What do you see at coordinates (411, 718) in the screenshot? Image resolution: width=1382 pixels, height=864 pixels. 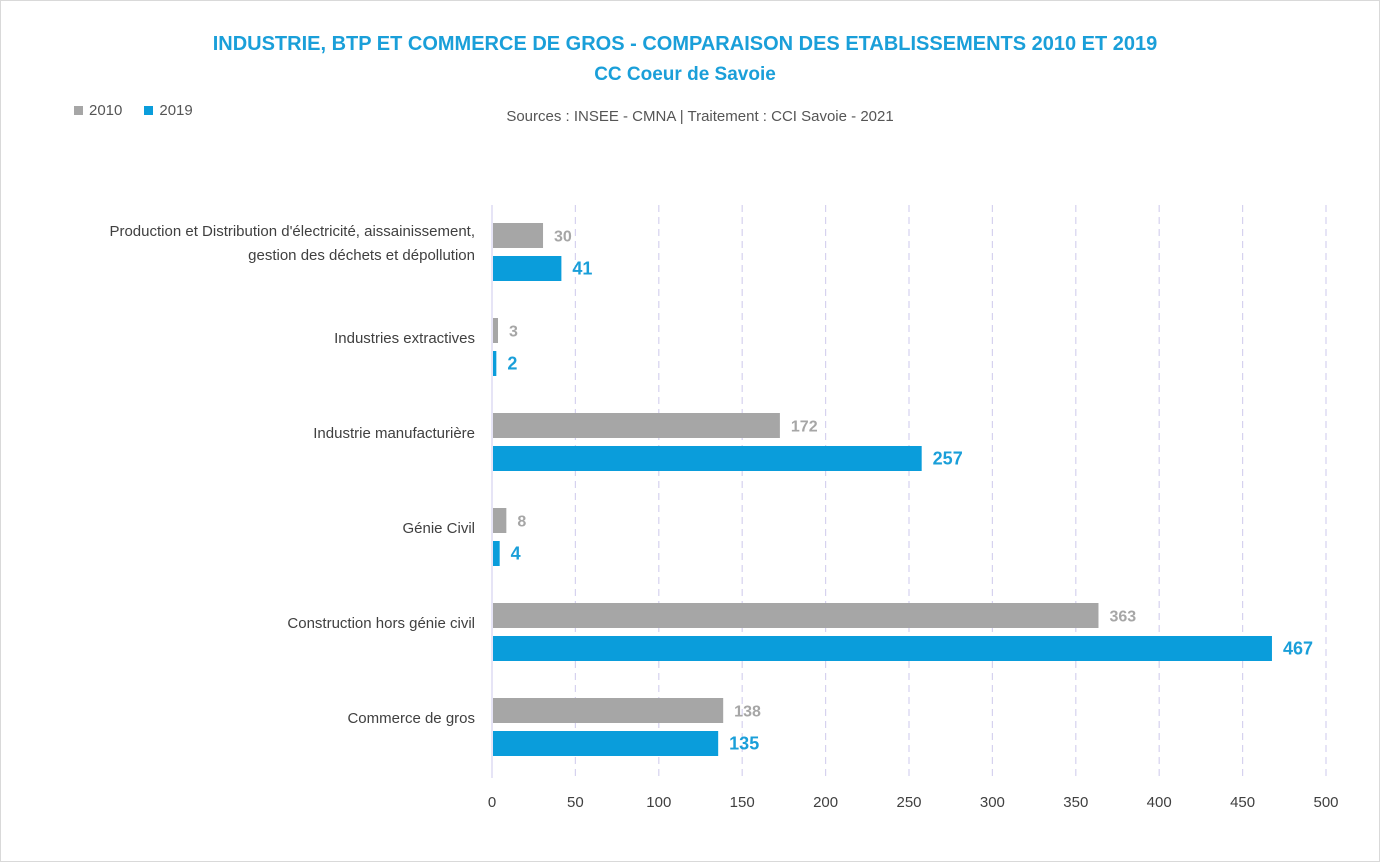 I see `category-label-5: Commerce de gros` at bounding box center [411, 718].